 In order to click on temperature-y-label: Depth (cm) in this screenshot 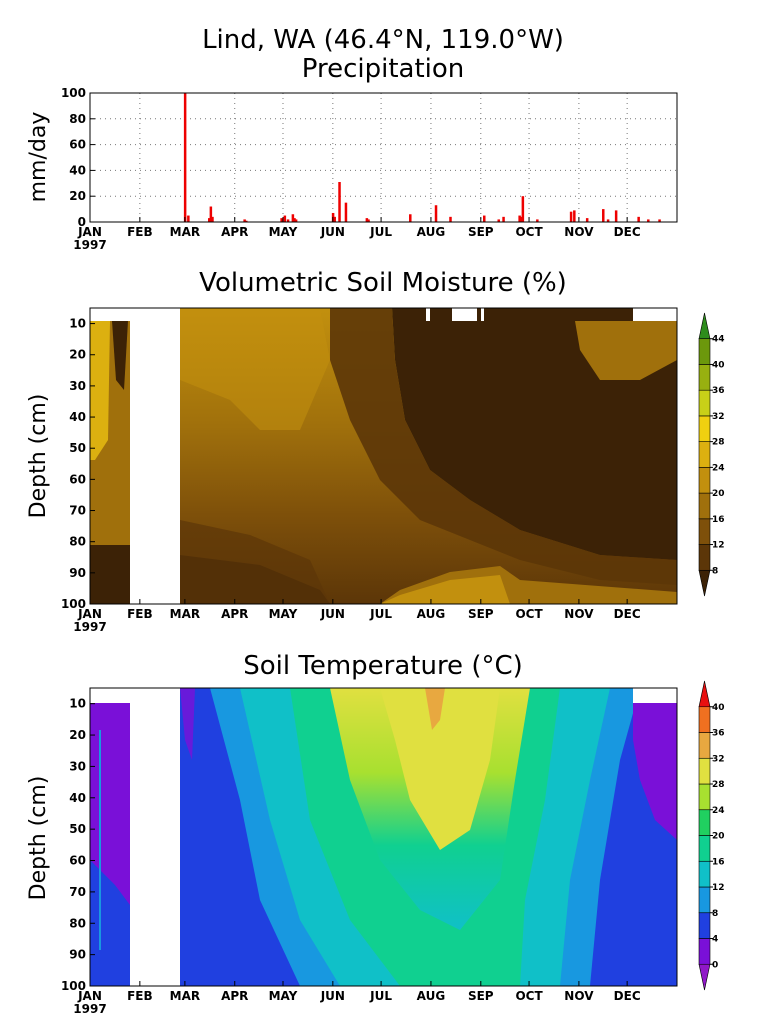, I will do `click(38, 838)`.